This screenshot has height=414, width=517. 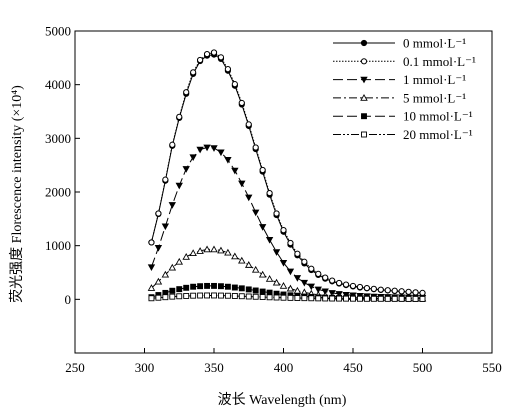 What do you see at coordinates (58, 84) in the screenshot?
I see `y-tick-label: 4000` at bounding box center [58, 84].